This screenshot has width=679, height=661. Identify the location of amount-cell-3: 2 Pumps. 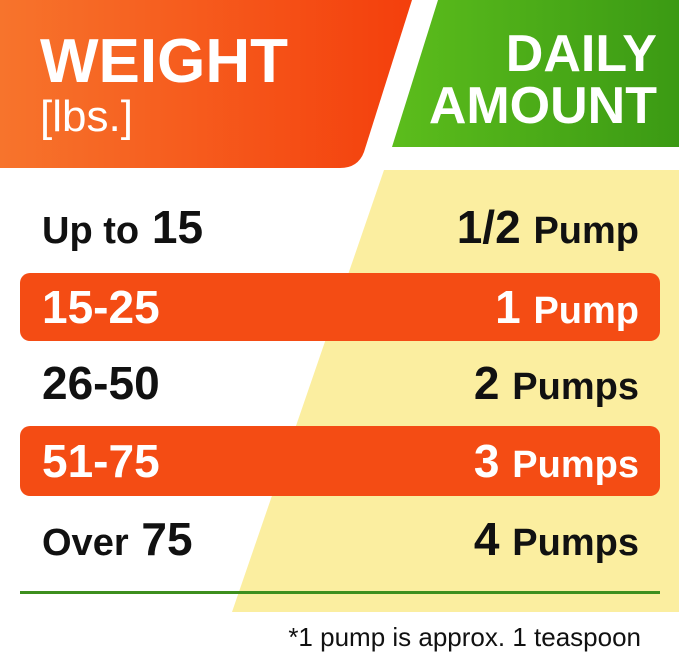
(556, 383).